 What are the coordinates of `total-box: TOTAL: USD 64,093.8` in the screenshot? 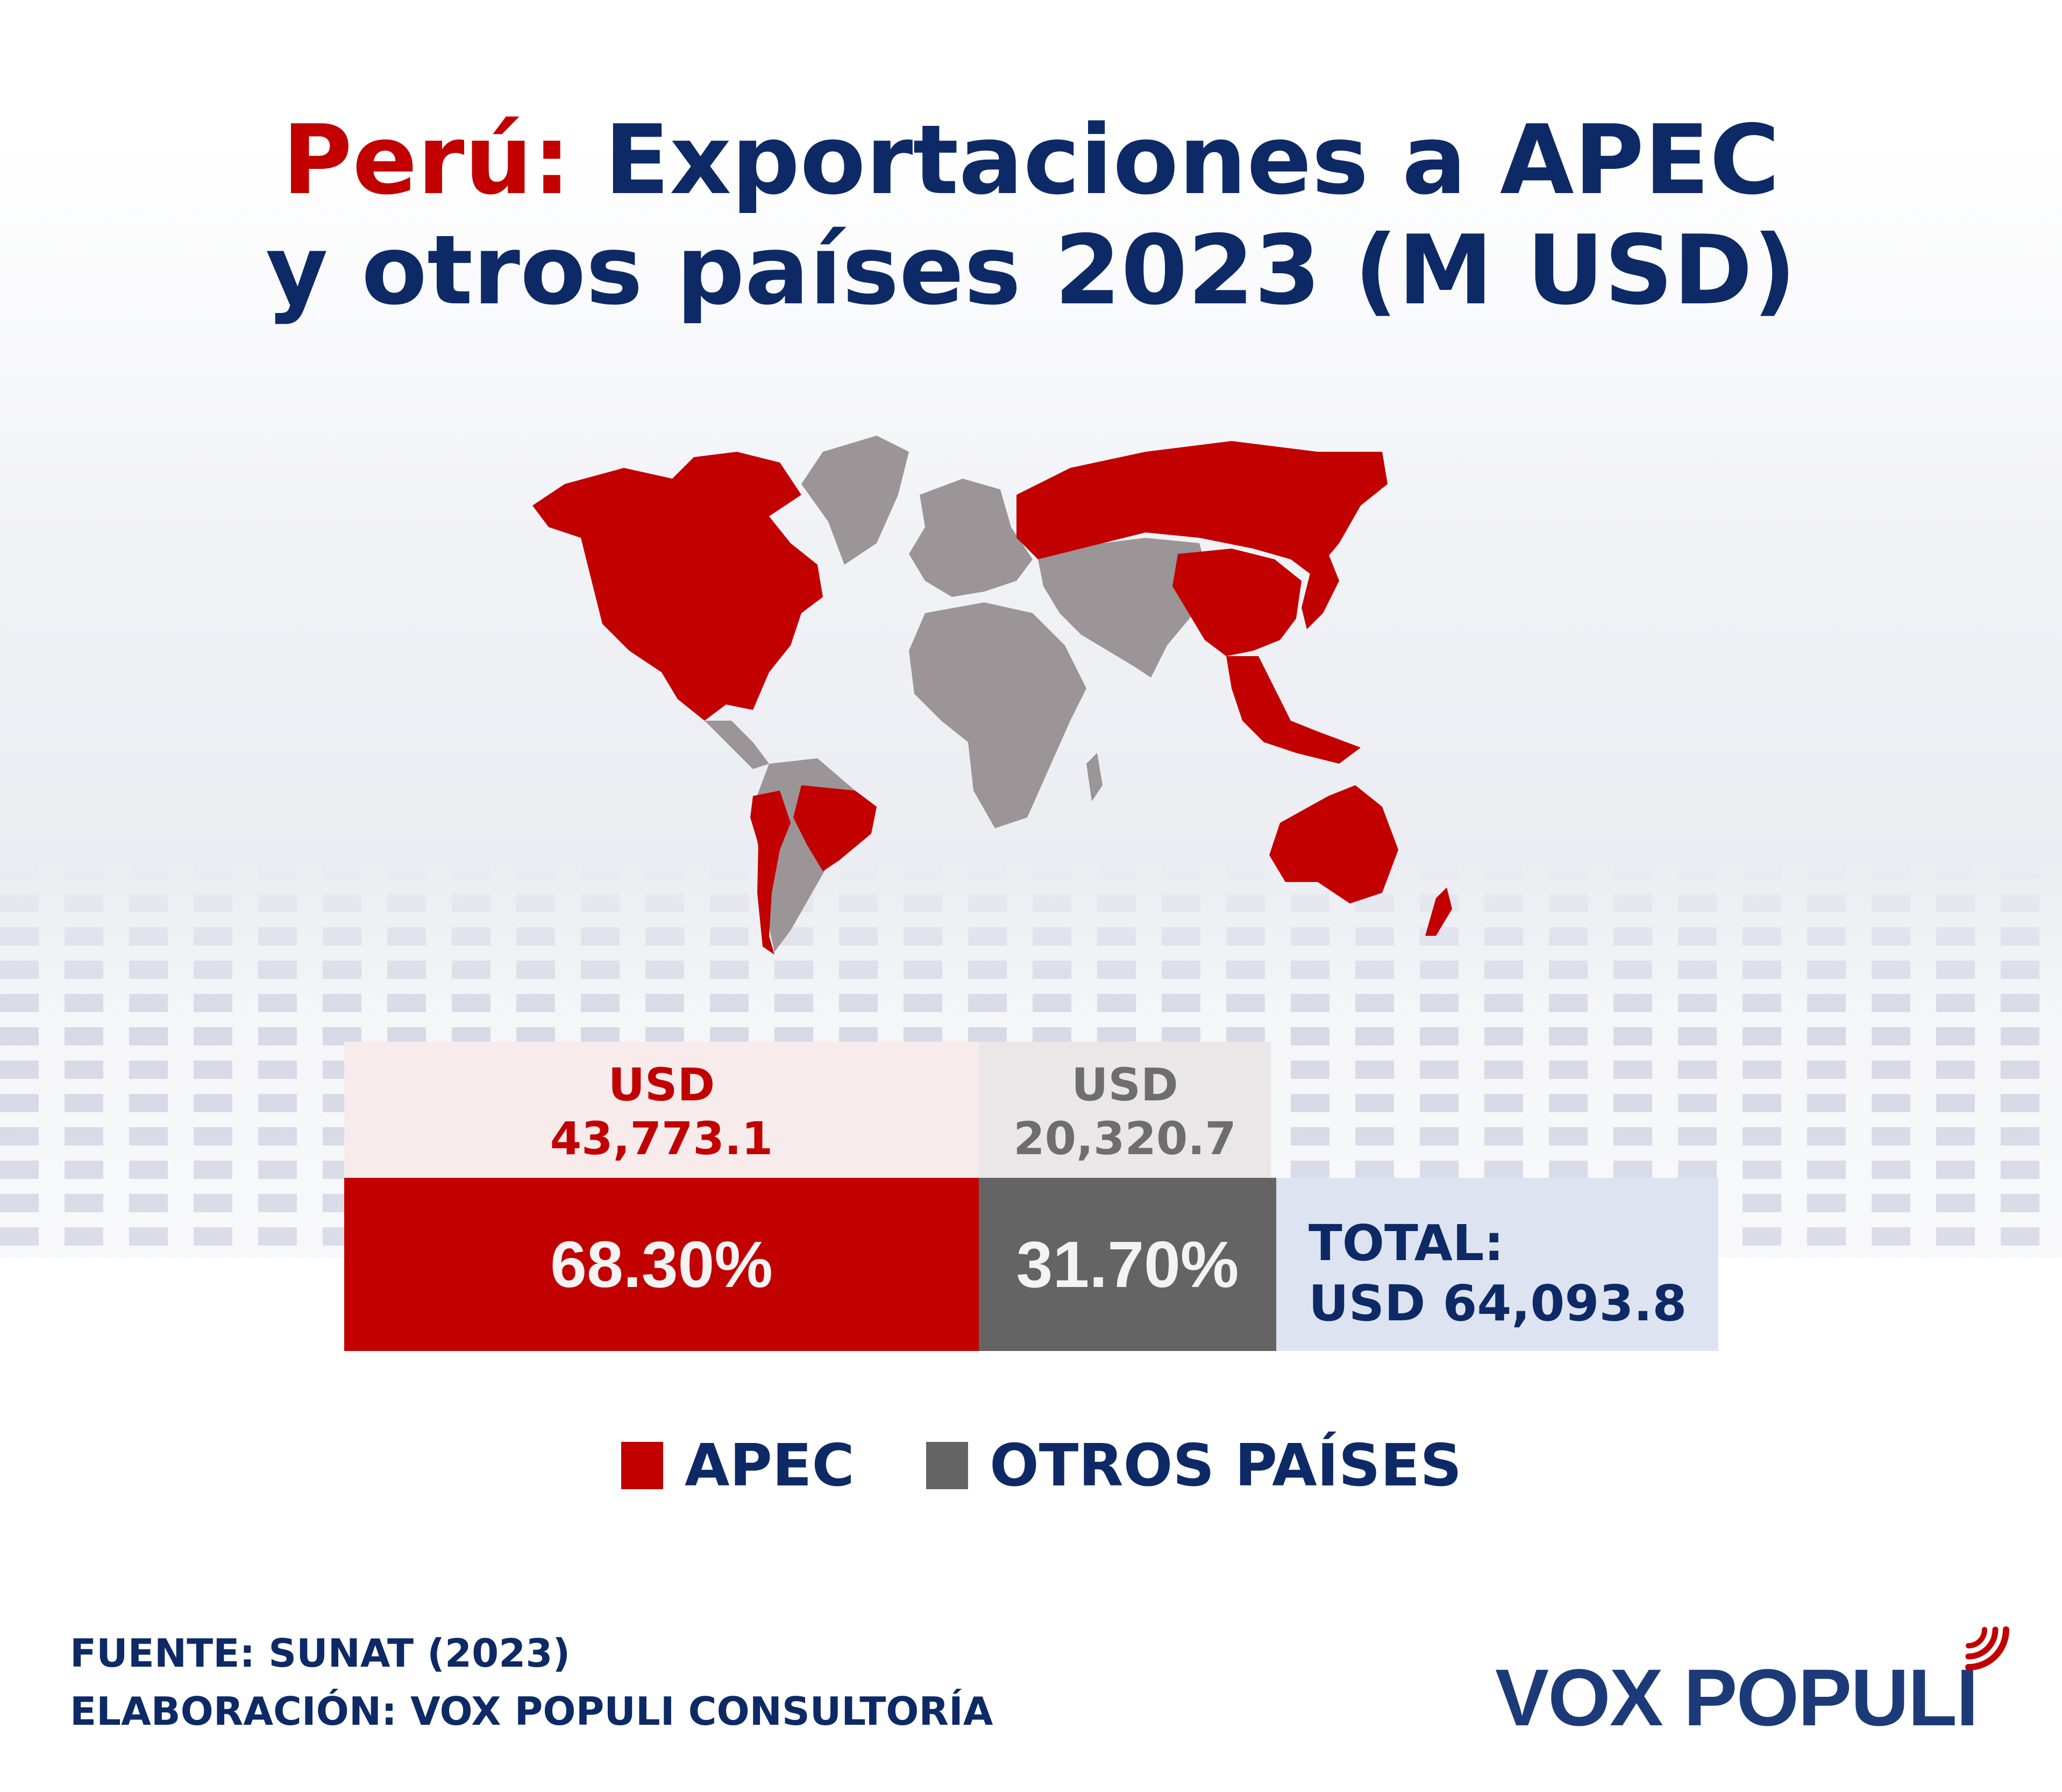 It's located at (1497, 1264).